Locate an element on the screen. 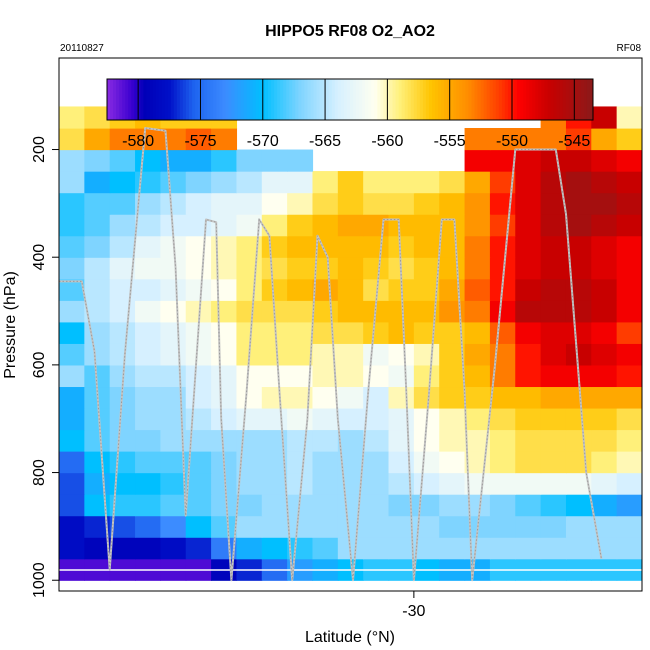 The height and width of the screenshot is (650, 650). colorbar-tick-label: -550 is located at coordinates (512, 141).